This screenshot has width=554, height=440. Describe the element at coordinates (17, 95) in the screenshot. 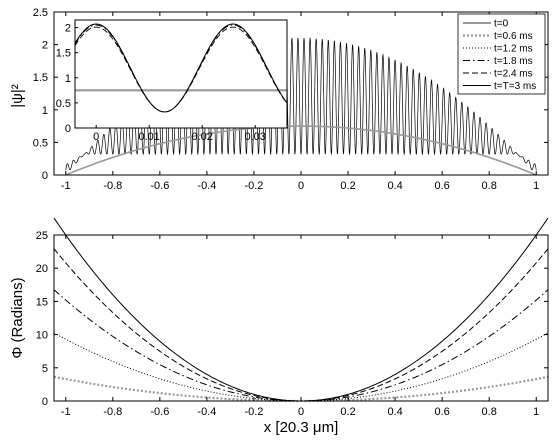

I see `top-y-axis-label: |ψ|²` at that location.